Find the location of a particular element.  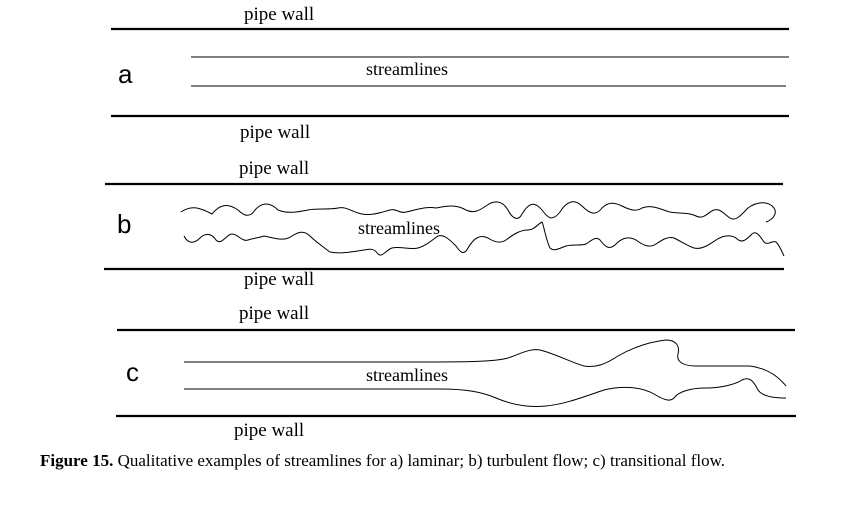

panel-c-streamline-lower is located at coordinates (485, 392).